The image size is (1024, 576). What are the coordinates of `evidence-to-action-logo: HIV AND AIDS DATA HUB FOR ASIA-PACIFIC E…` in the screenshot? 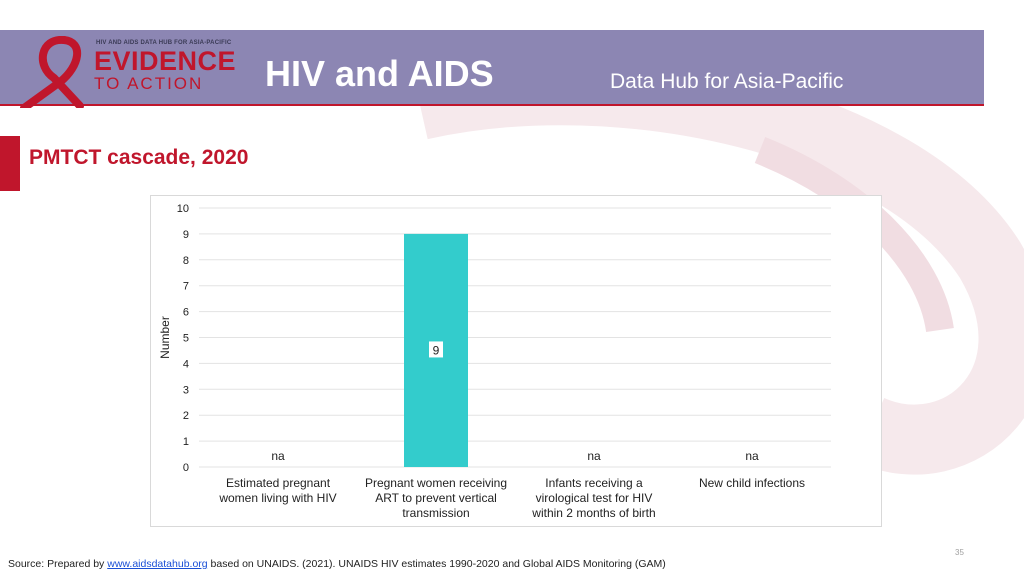 It's located at (133, 72).